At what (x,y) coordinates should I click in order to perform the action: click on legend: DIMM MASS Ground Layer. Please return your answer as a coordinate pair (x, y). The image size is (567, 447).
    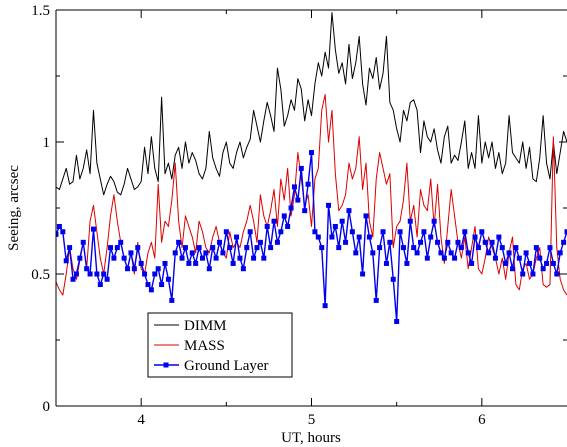
    Looking at the image, I should click on (220, 345).